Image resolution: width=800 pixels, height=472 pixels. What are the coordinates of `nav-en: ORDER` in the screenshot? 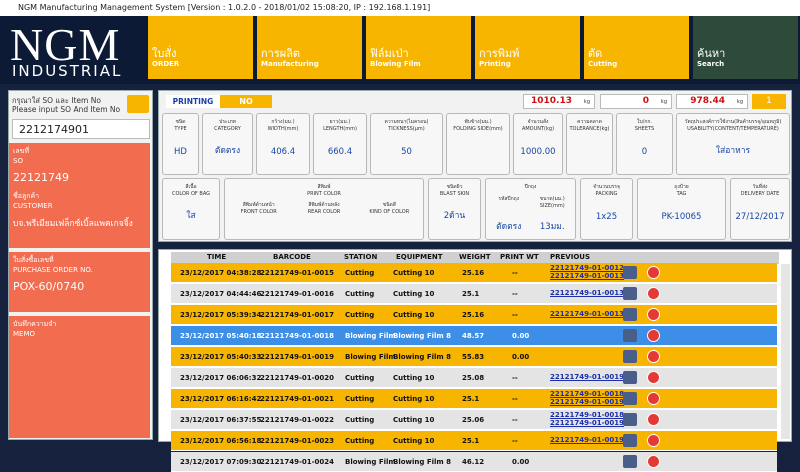 It's located at (166, 64).